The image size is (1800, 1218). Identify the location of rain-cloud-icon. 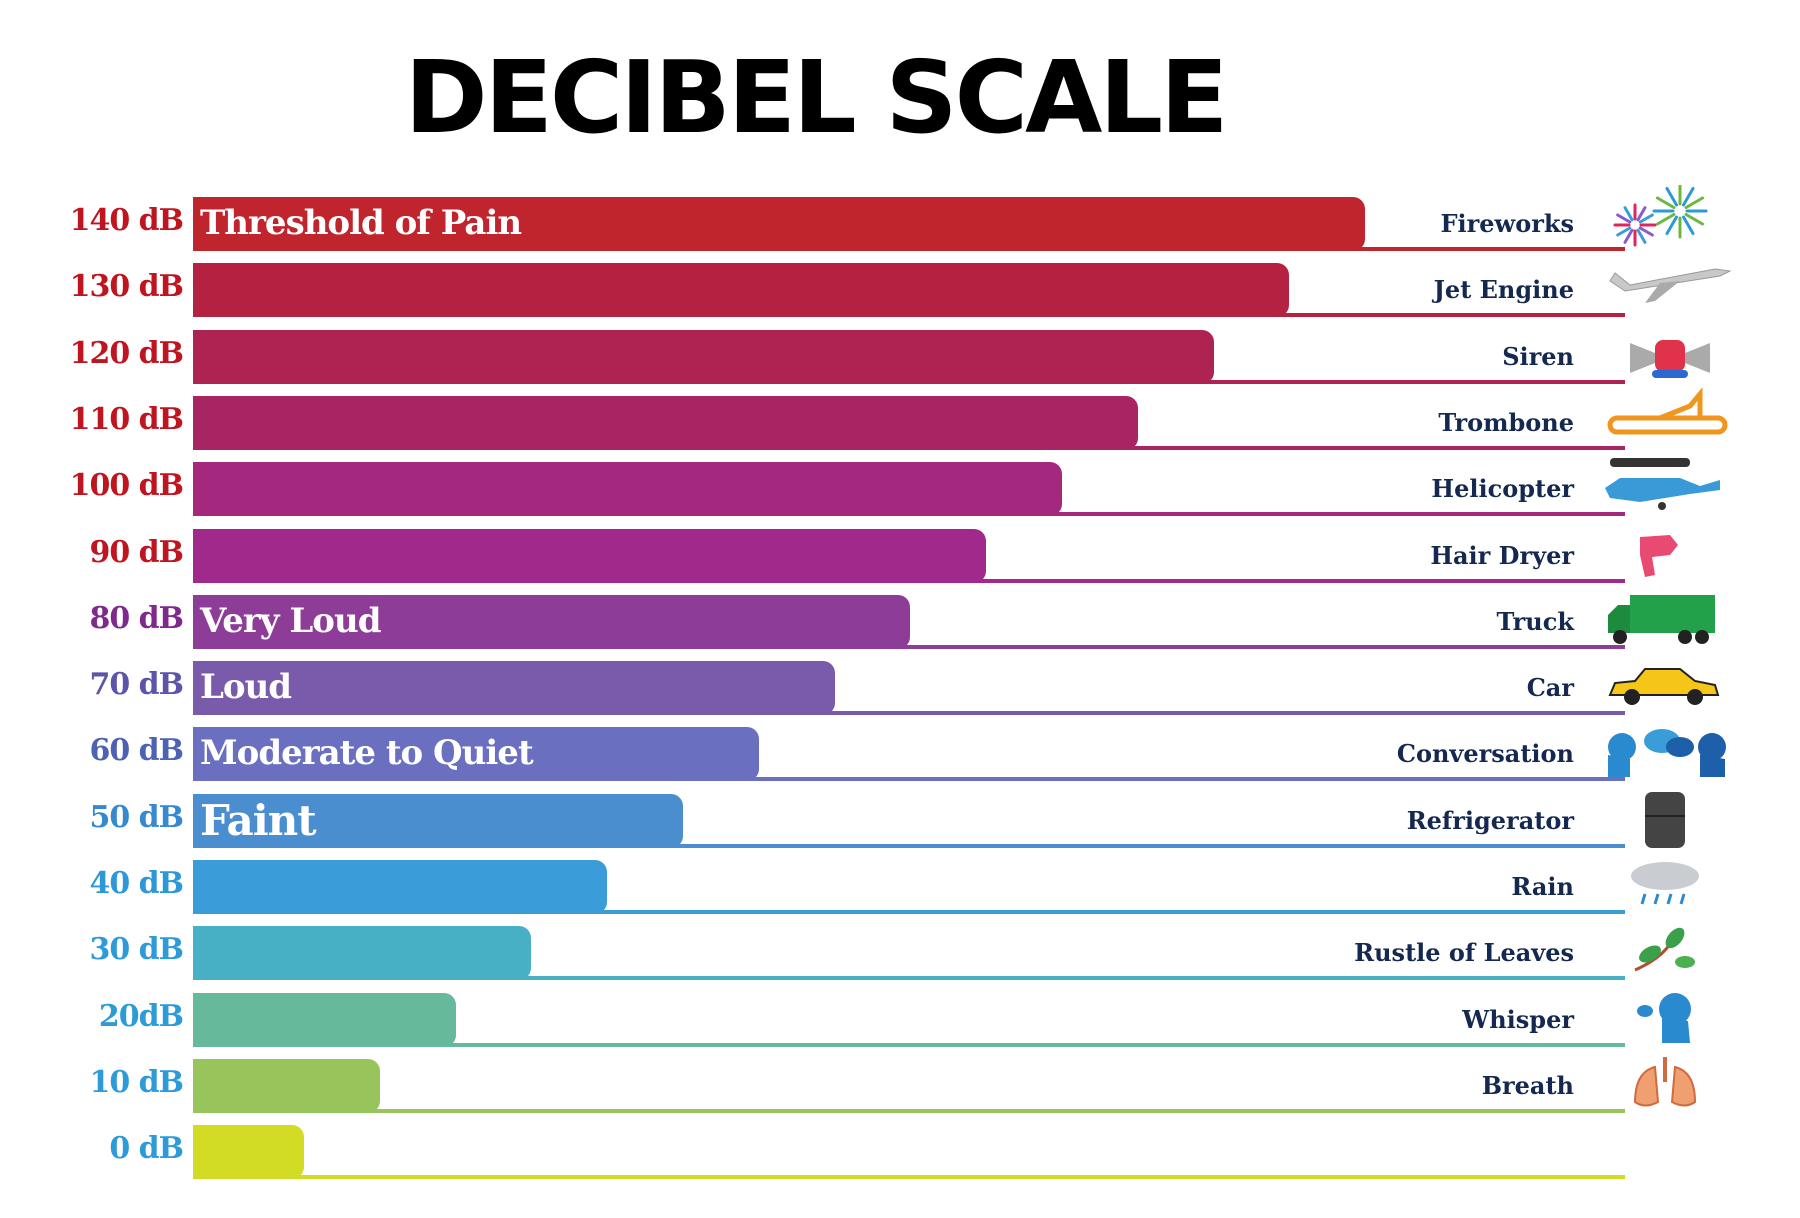
(1665, 883).